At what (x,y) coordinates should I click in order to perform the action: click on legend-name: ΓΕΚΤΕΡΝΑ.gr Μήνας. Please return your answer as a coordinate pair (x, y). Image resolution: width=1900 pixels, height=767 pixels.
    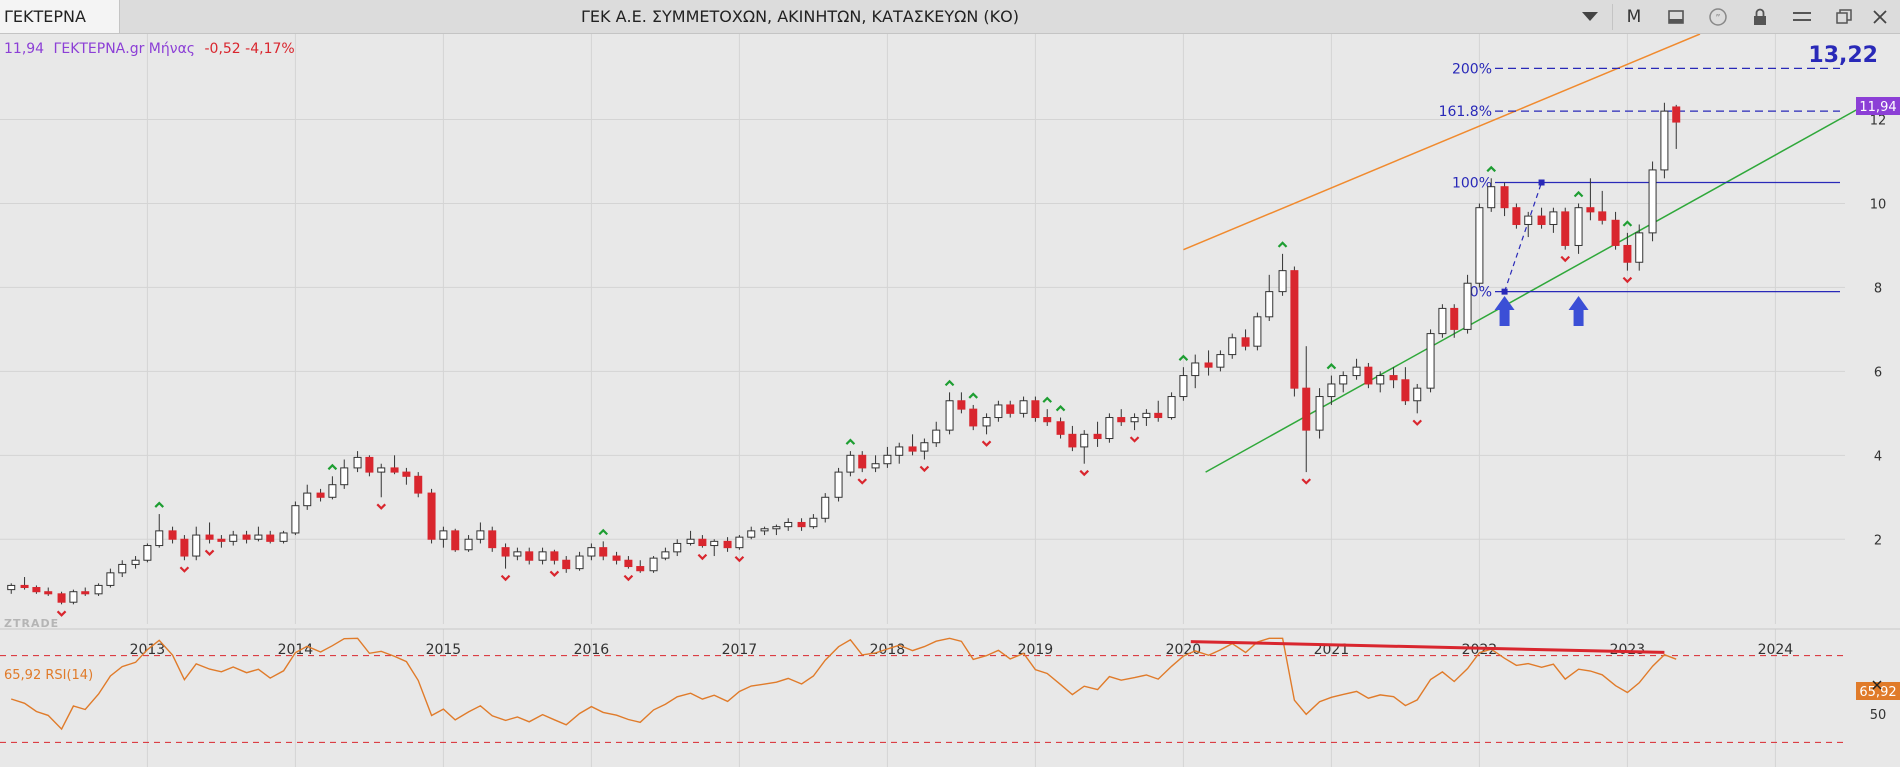
    Looking at the image, I should click on (124, 49).